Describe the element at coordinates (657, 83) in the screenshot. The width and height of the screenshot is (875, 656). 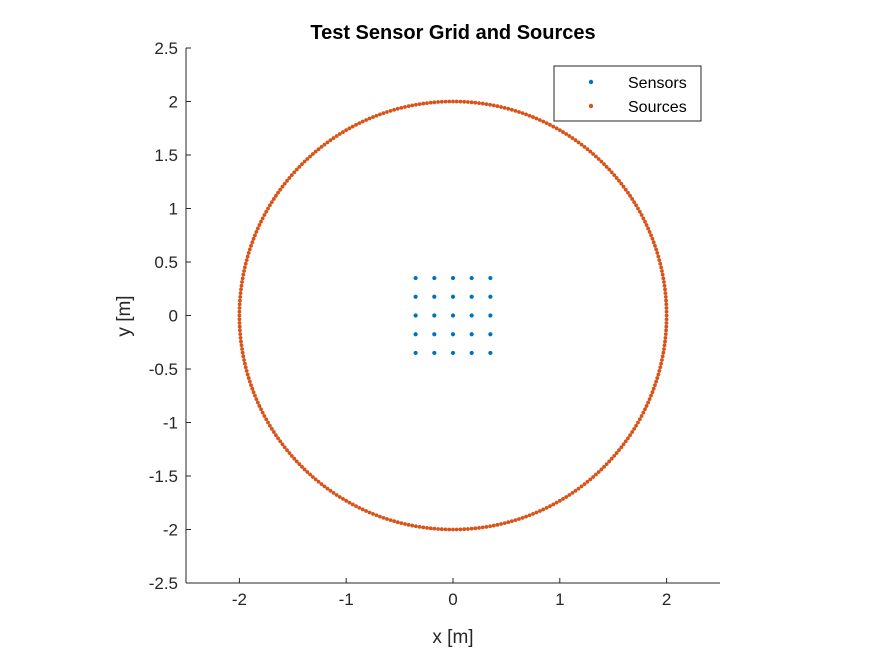
I see `legend-label-sensors: Sensors` at that location.